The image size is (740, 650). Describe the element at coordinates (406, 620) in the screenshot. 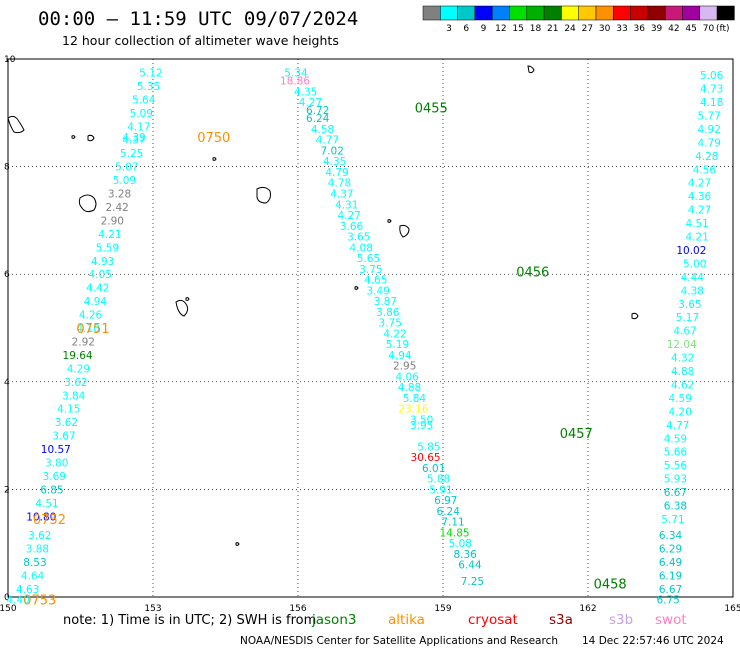

I see `satellite-legend-item: altika` at that location.